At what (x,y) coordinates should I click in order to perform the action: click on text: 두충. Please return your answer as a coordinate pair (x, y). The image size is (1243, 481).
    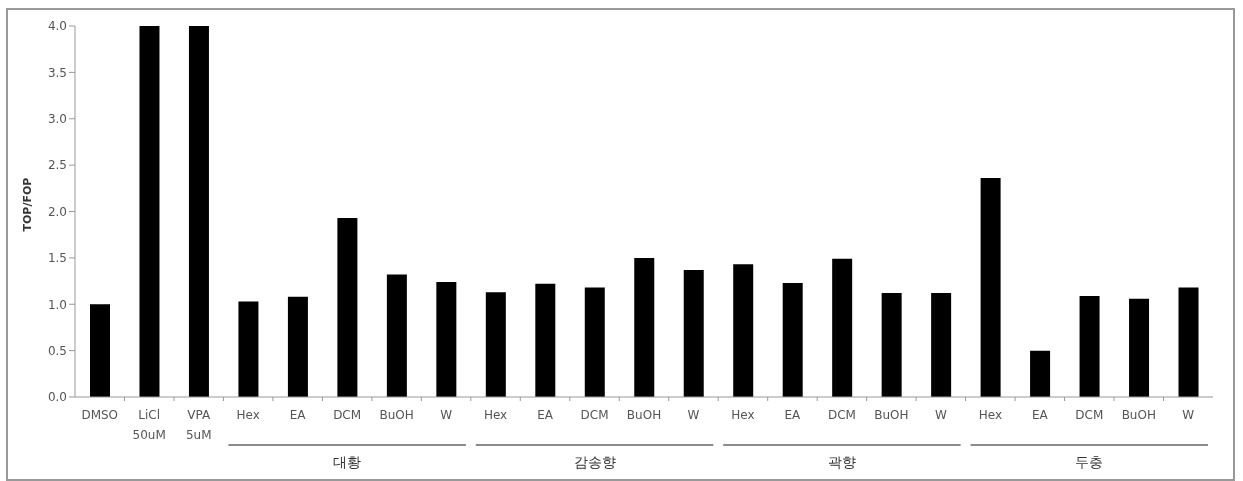
    Looking at the image, I should click on (1089, 462).